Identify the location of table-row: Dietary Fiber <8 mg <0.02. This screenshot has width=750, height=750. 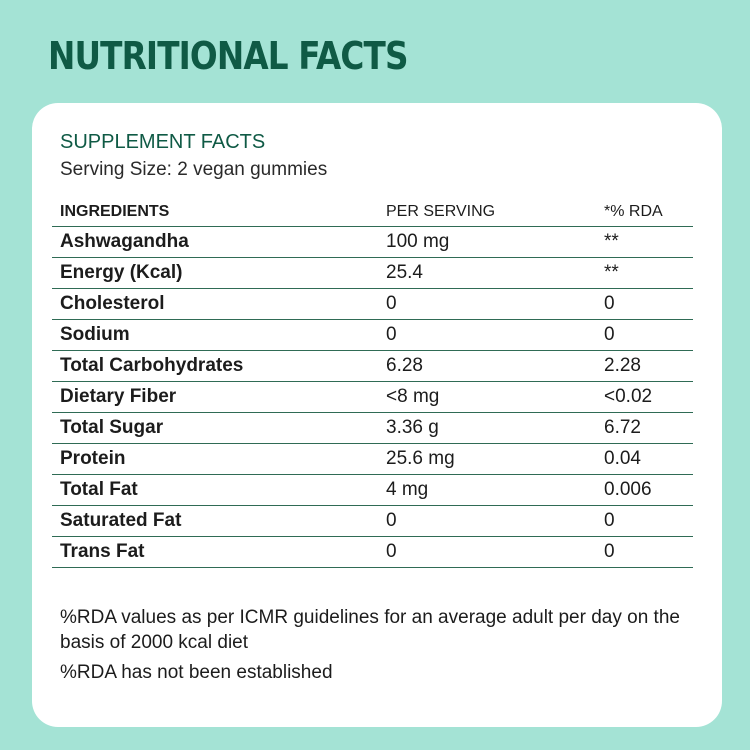
(372, 397).